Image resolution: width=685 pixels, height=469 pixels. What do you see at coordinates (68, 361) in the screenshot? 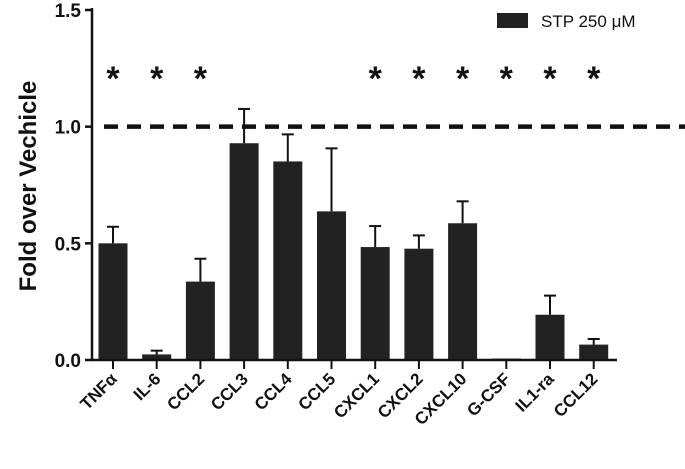
I see `y-tick-label: 0.0` at bounding box center [68, 361].